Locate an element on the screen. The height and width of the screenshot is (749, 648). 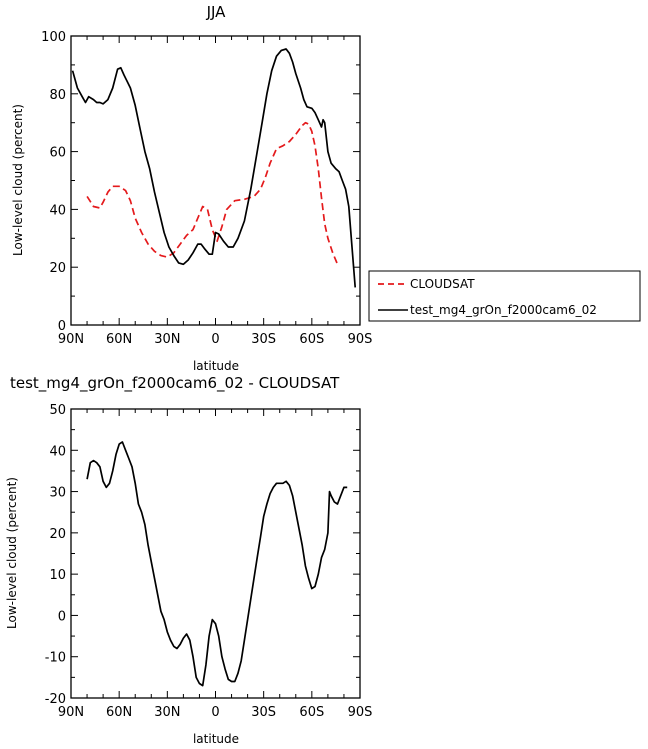
top-series-group is located at coordinates (214, 168).